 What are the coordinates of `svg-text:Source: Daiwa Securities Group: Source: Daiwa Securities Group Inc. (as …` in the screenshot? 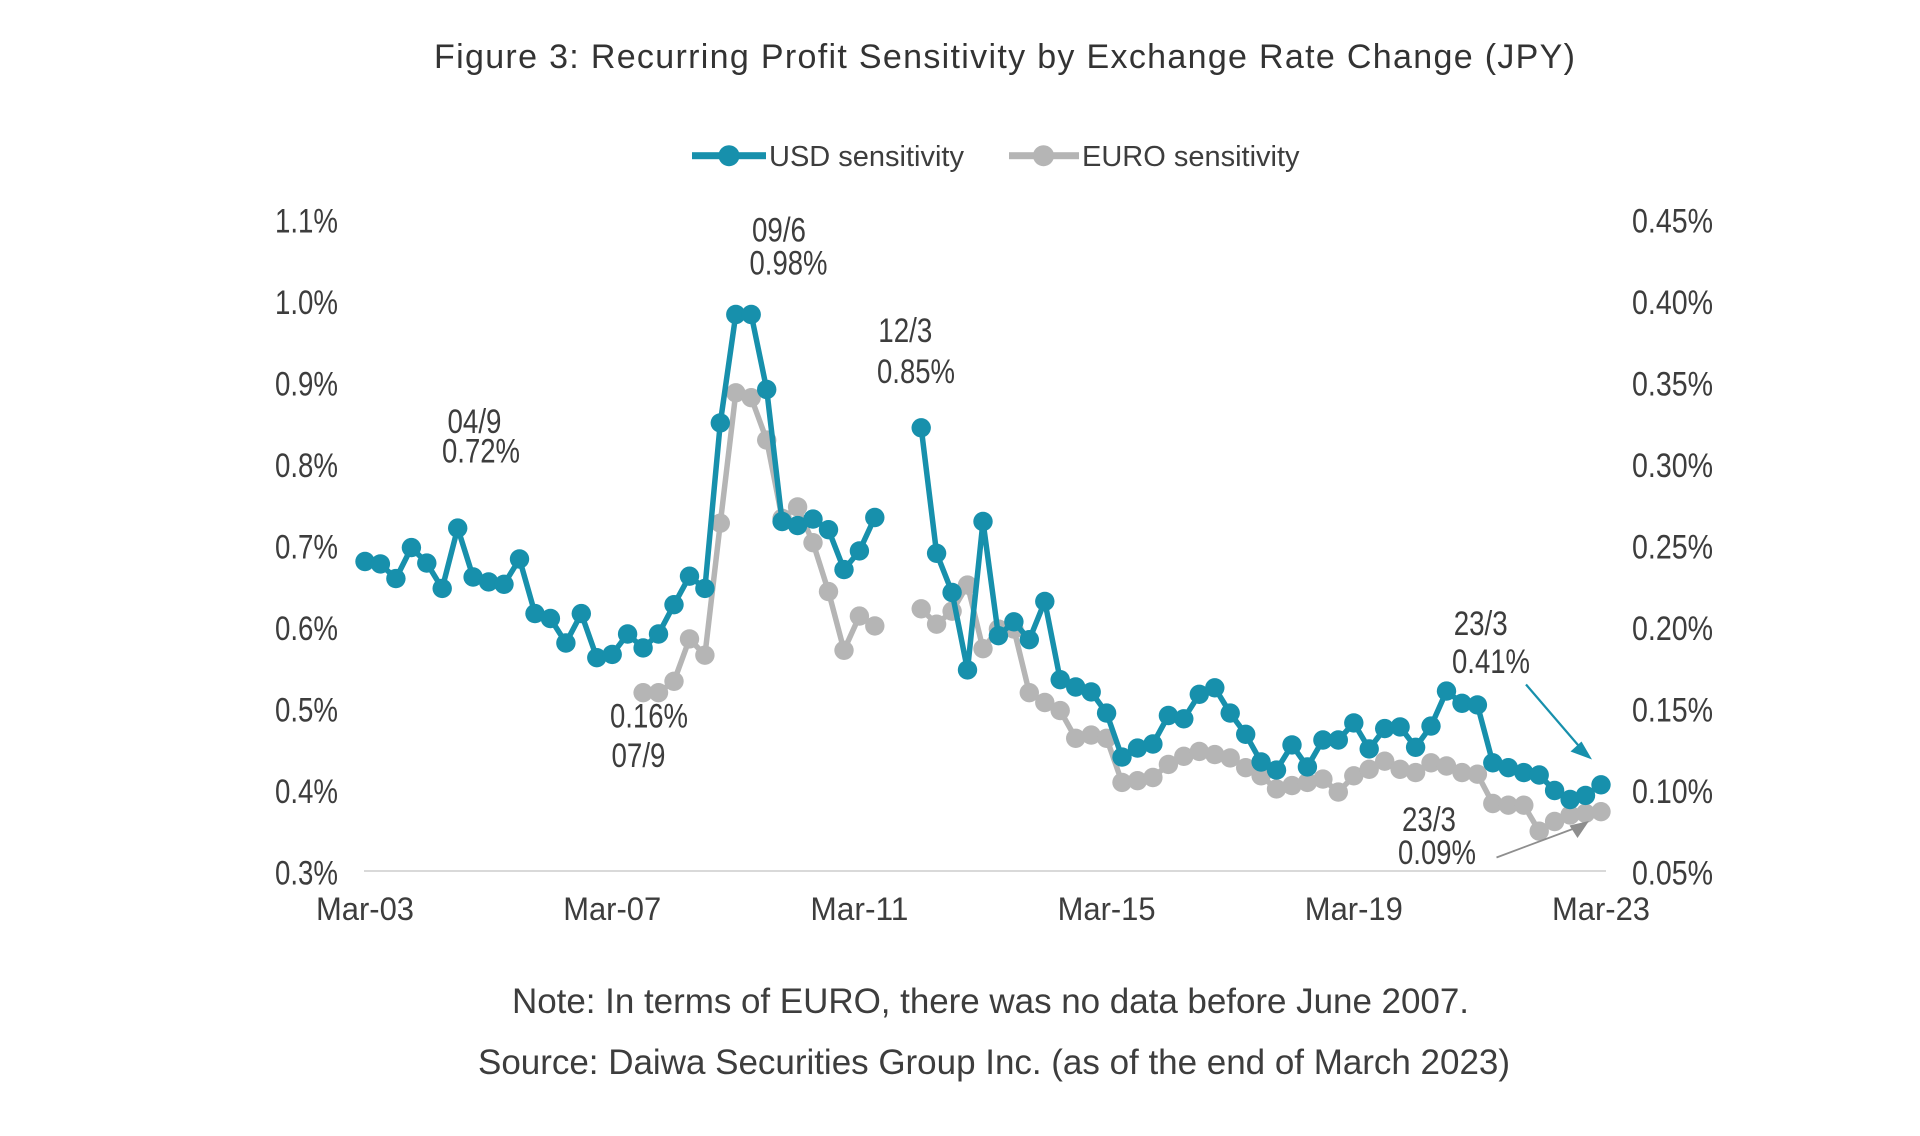 It's located at (994, 1062).